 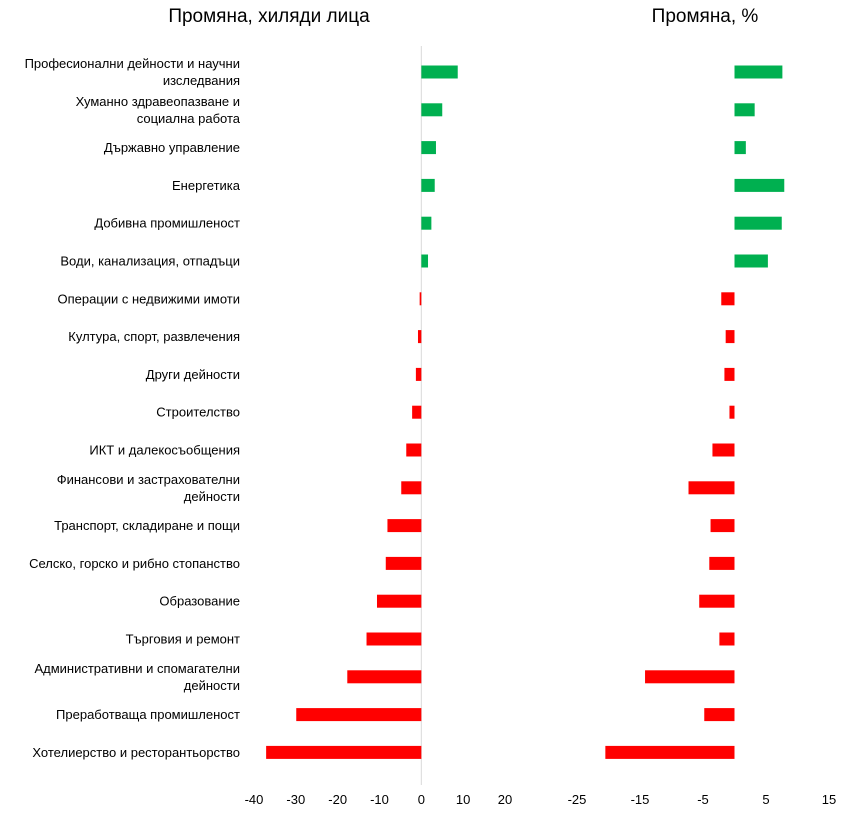 I want to click on category-label: Води, канализация, отпадъци, so click(x=150, y=261).